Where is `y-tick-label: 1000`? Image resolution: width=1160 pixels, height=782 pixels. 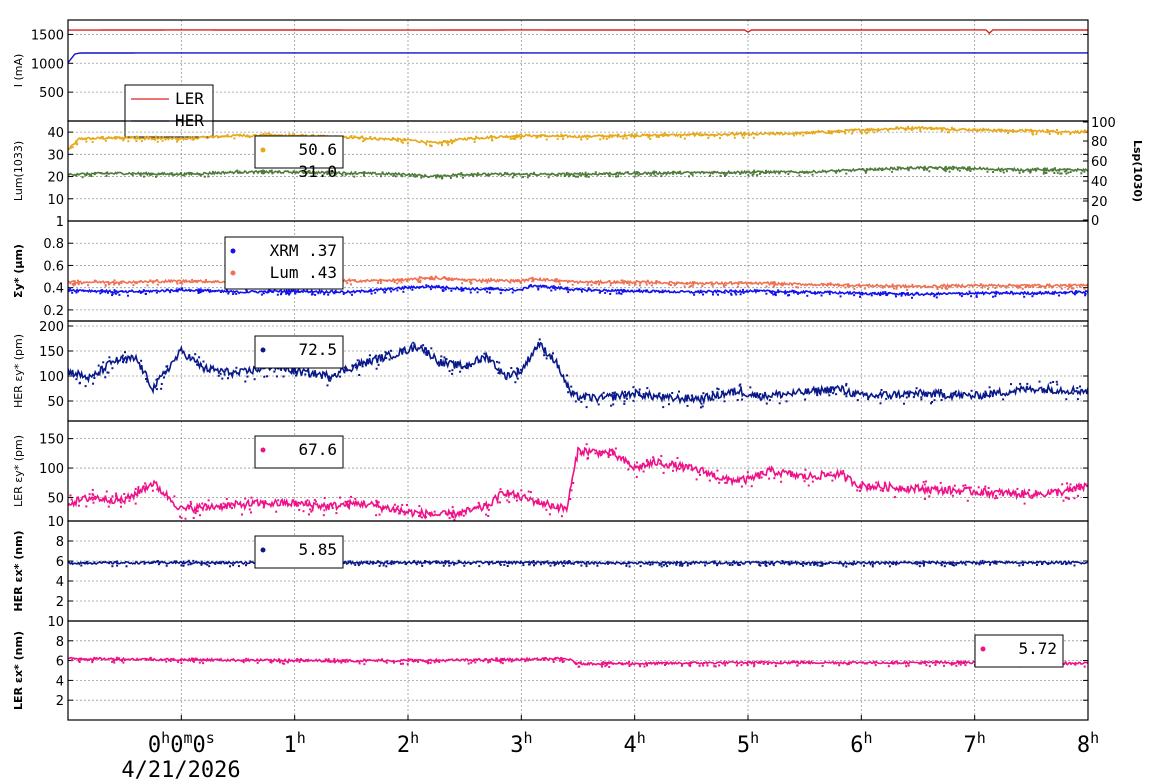 y-tick-label: 1000 is located at coordinates (47, 64).